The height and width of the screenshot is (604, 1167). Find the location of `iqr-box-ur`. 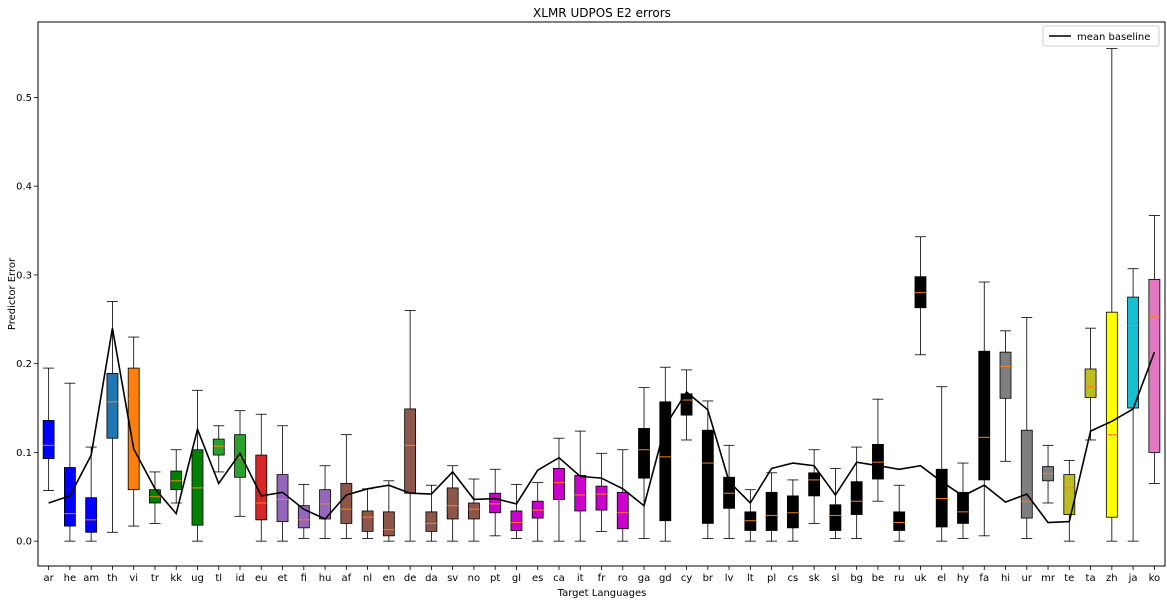

iqr-box-ur is located at coordinates (1026, 474).